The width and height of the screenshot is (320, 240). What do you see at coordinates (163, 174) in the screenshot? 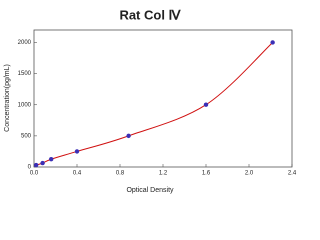
I see `x-tick-label: 1.2` at bounding box center [163, 174].